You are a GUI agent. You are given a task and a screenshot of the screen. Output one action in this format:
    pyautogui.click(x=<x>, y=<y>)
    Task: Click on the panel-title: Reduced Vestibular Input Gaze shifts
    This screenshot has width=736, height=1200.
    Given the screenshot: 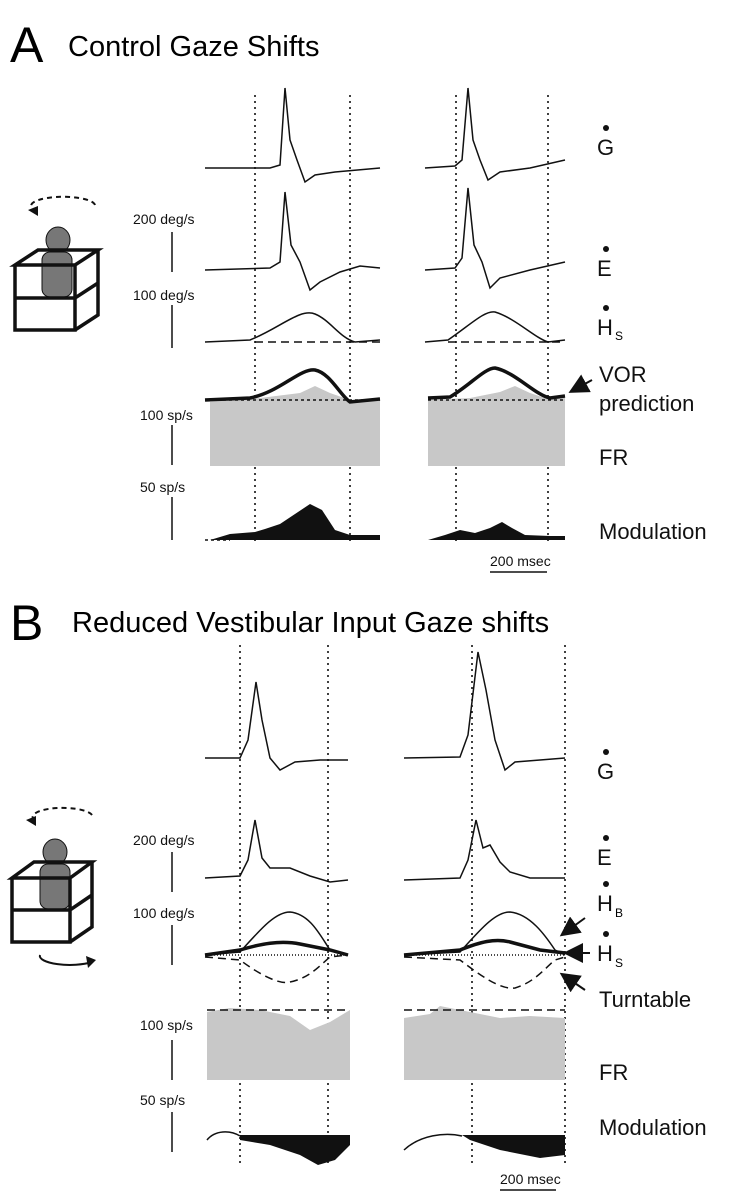 What is the action you would take?
    pyautogui.click(x=310, y=623)
    